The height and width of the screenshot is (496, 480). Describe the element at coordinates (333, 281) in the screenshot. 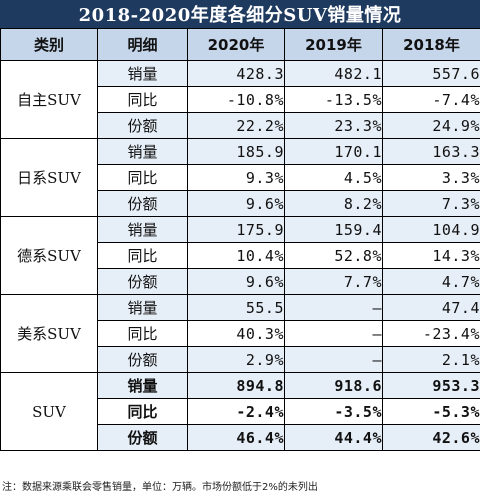

I see `value-cell-2019: 7.7%` at that location.